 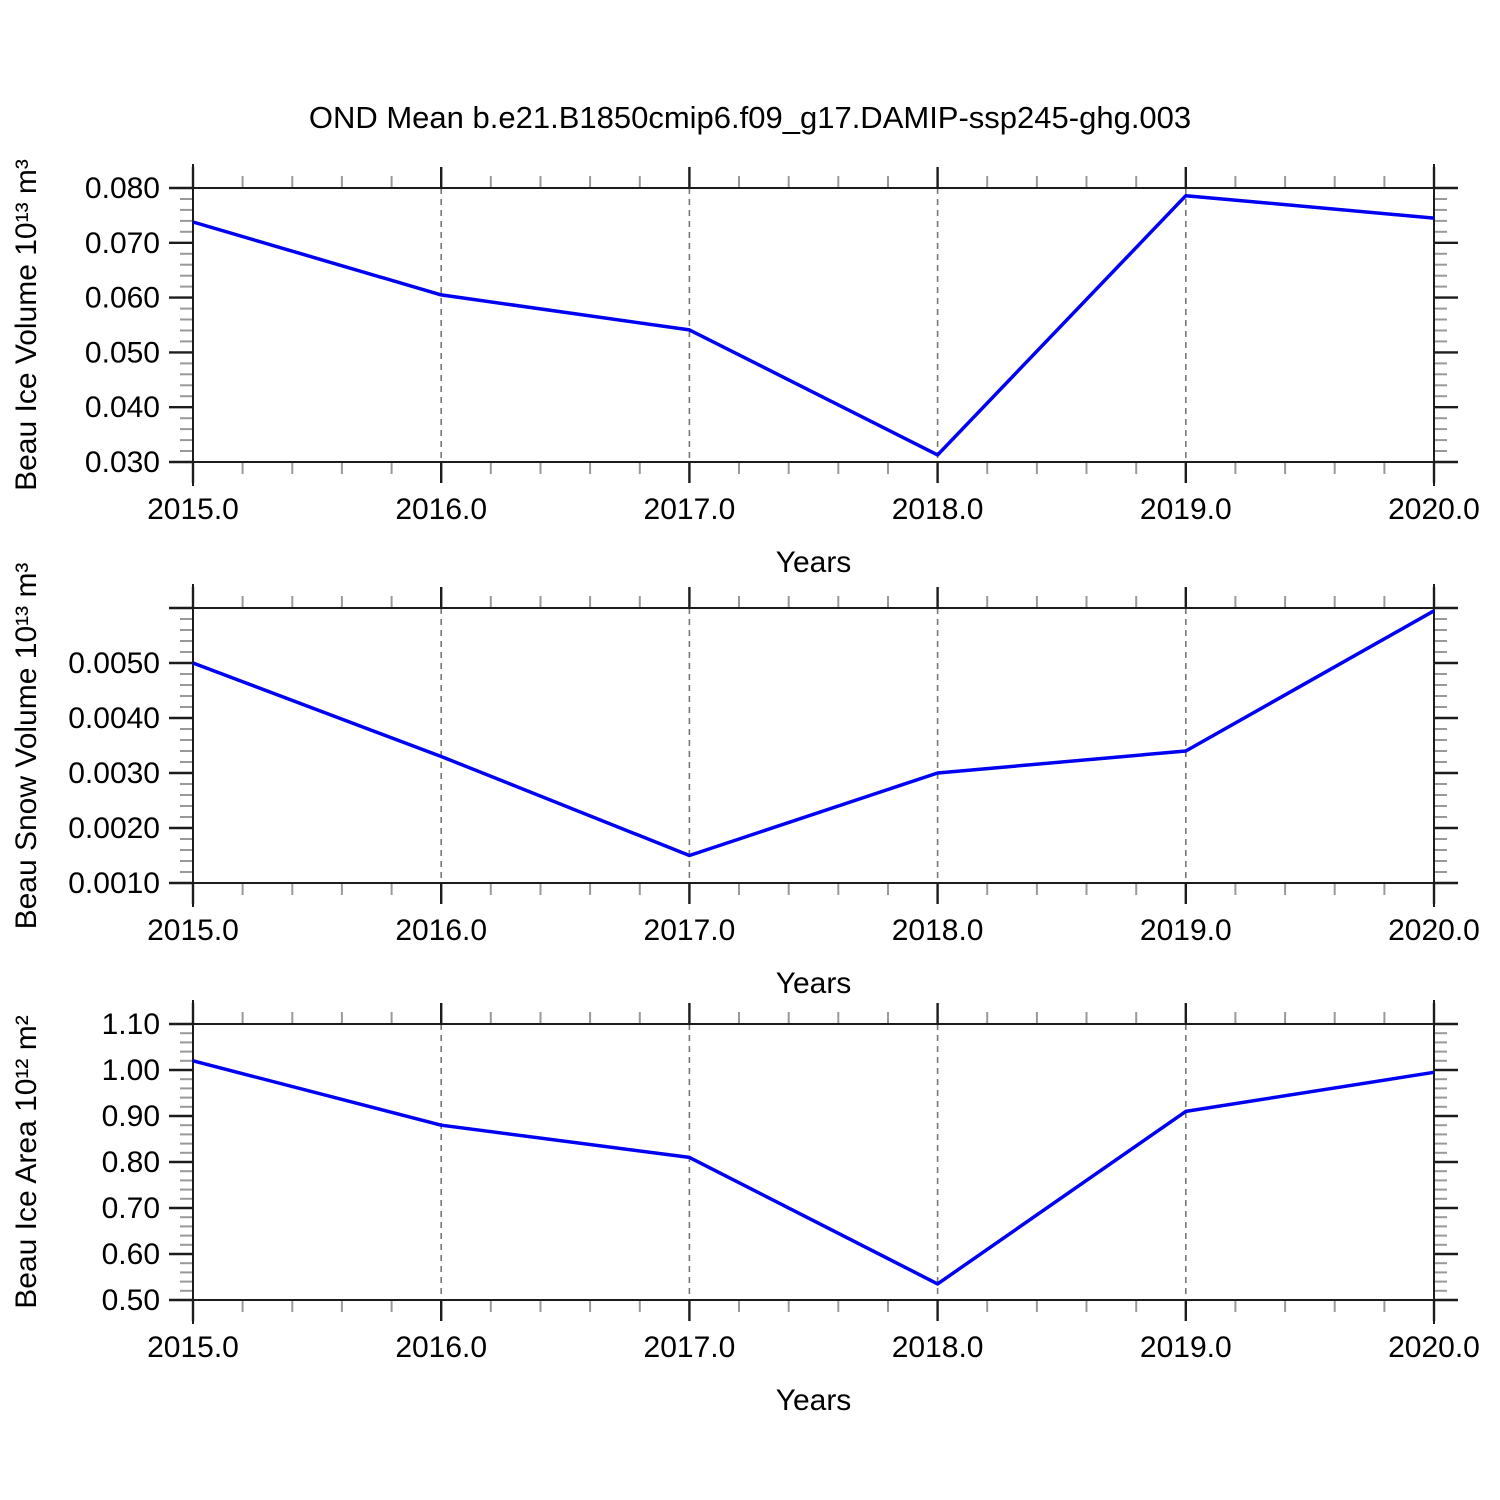 What do you see at coordinates (131, 1024) in the screenshot?
I see `y-tick-label: 1.10` at bounding box center [131, 1024].